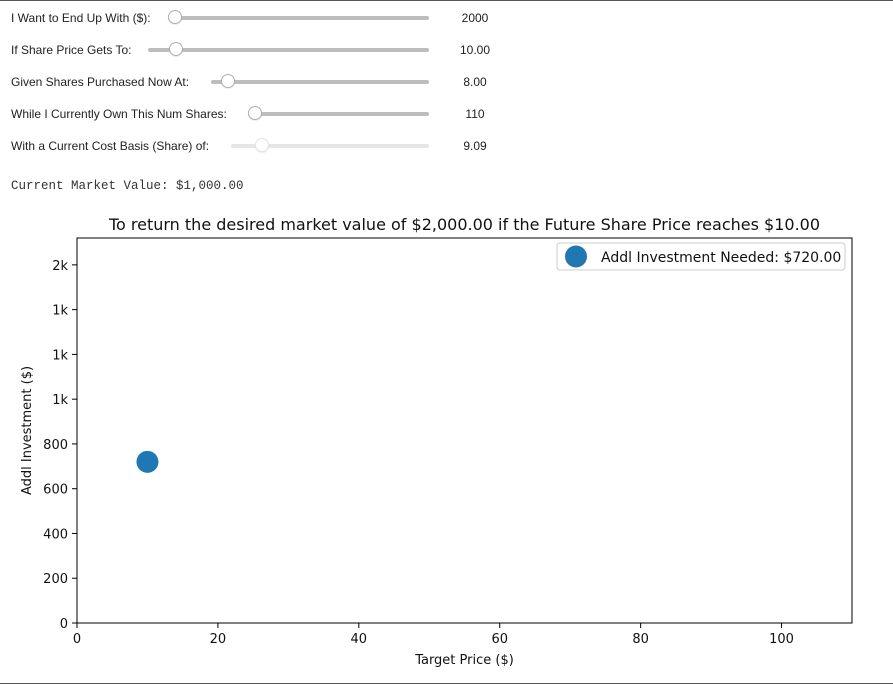 This screenshot has width=893, height=684. I want to click on data-point, so click(147, 461).